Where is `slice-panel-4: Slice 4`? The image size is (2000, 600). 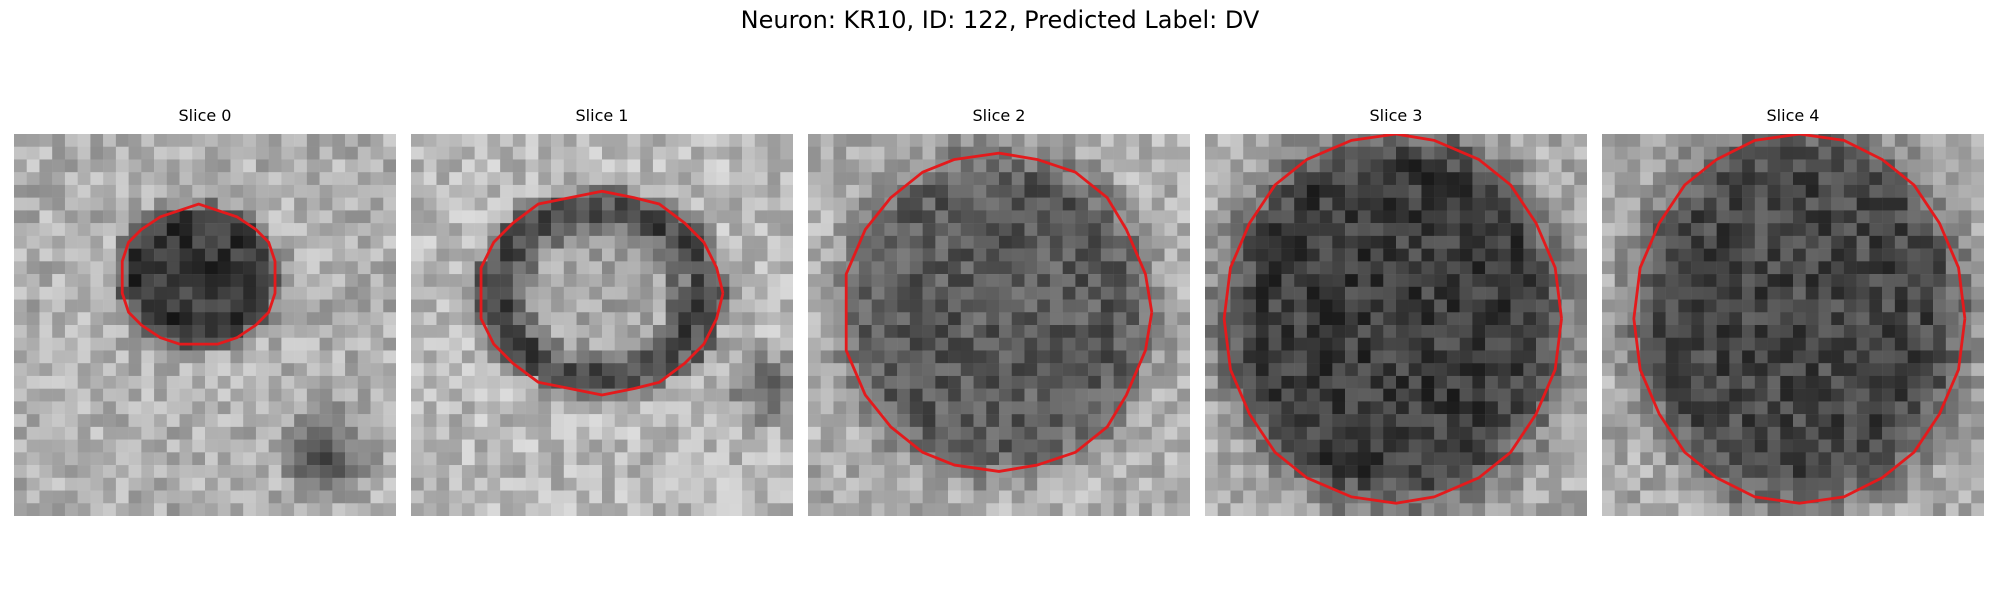 slice-panel-4: Slice 4 is located at coordinates (1793, 311).